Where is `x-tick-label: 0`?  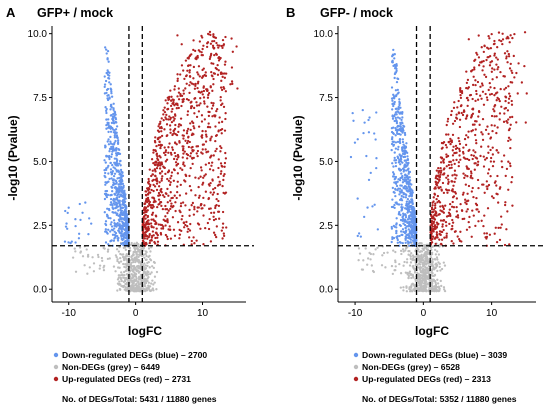 x-tick-label: 0 is located at coordinates (136, 313).